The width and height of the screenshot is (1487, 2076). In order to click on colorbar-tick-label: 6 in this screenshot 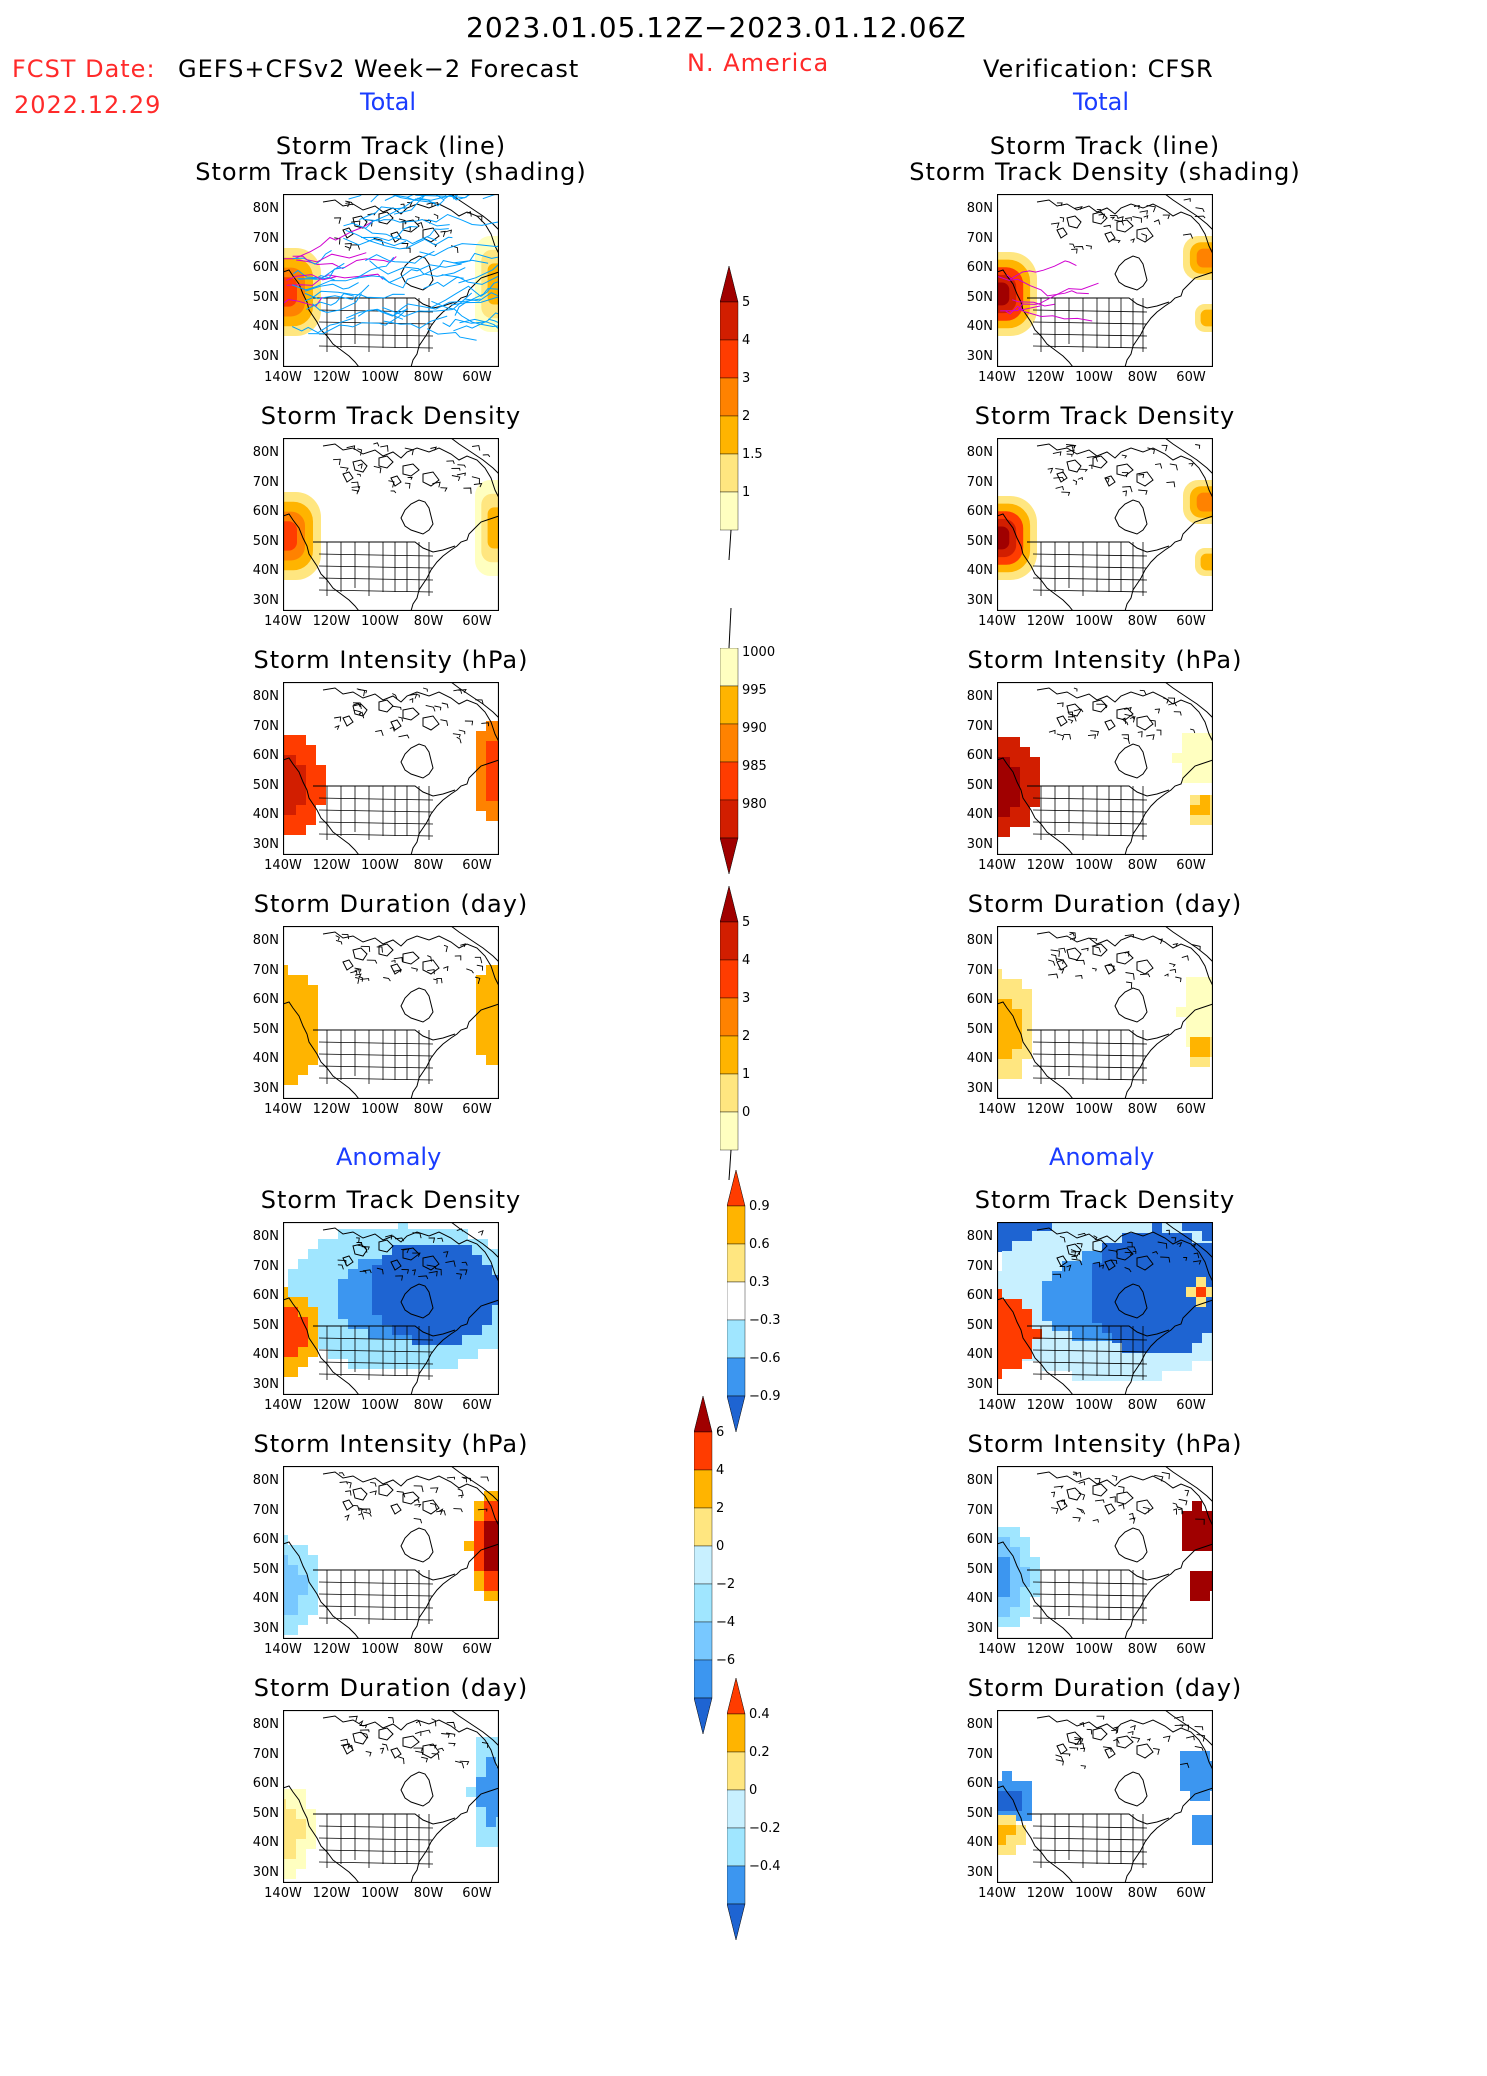, I will do `click(720, 1432)`.